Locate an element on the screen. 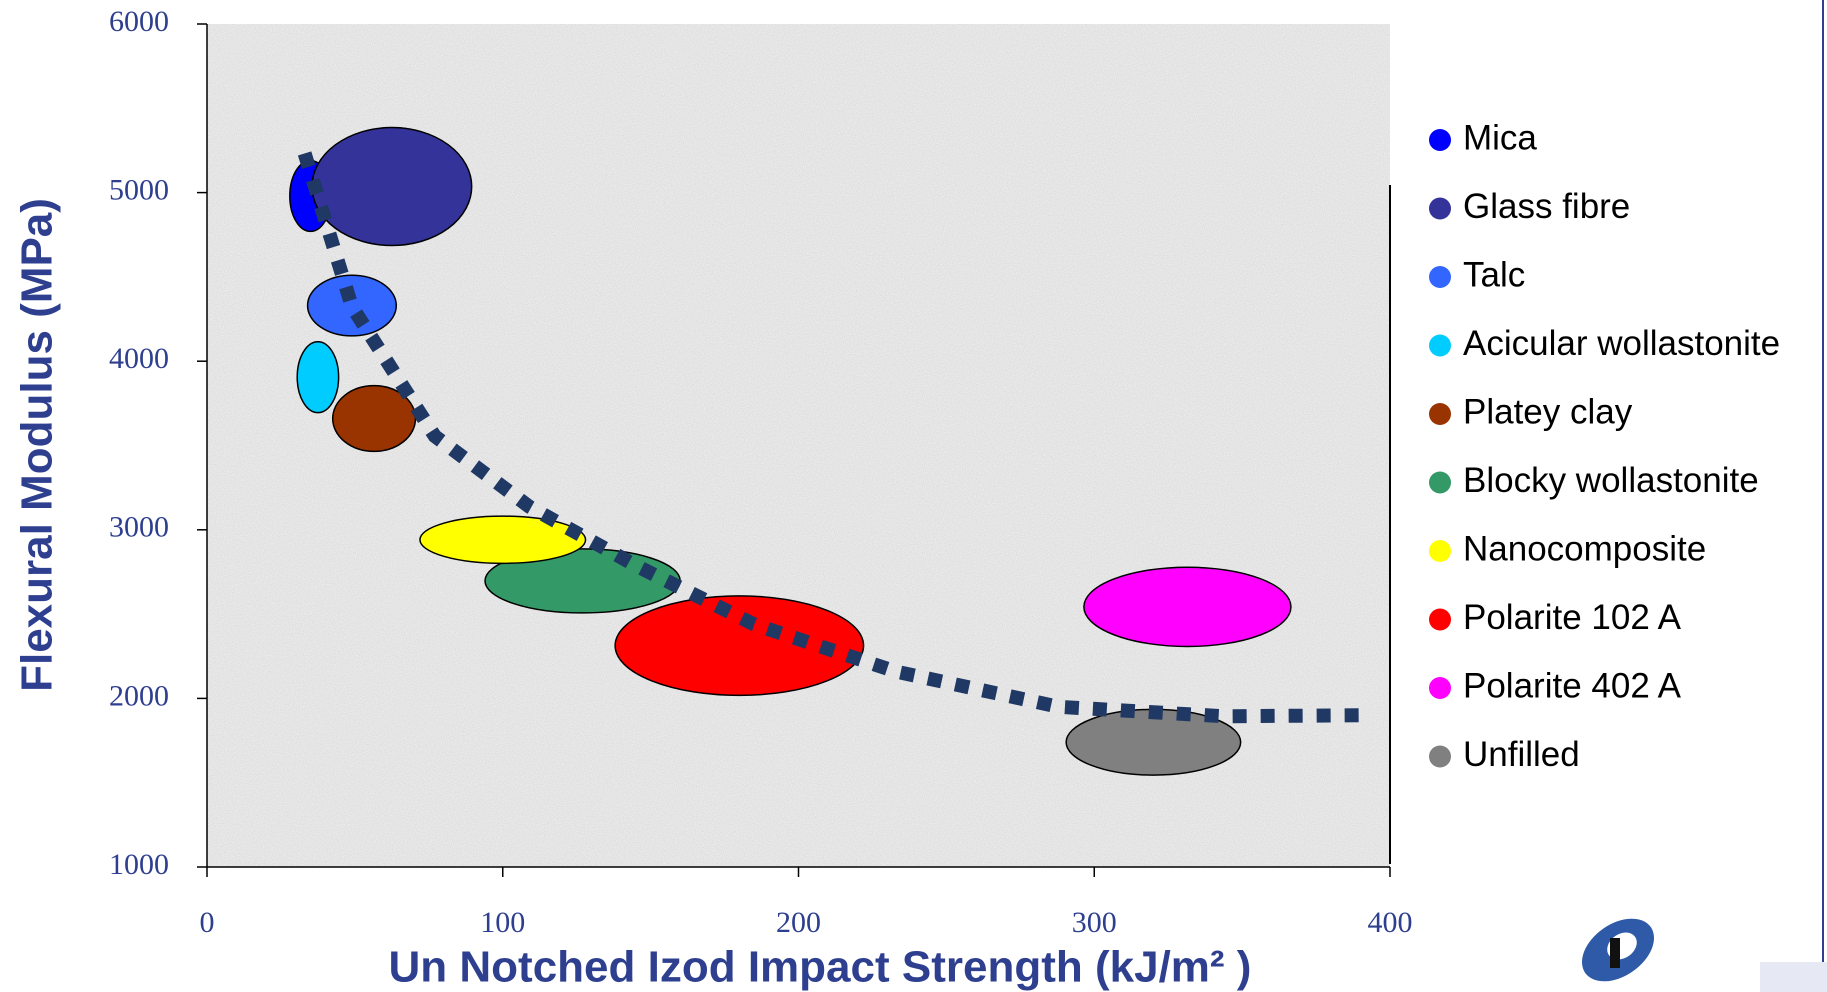 The height and width of the screenshot is (992, 1827). legend-label: Glass fibre is located at coordinates (1546, 206).